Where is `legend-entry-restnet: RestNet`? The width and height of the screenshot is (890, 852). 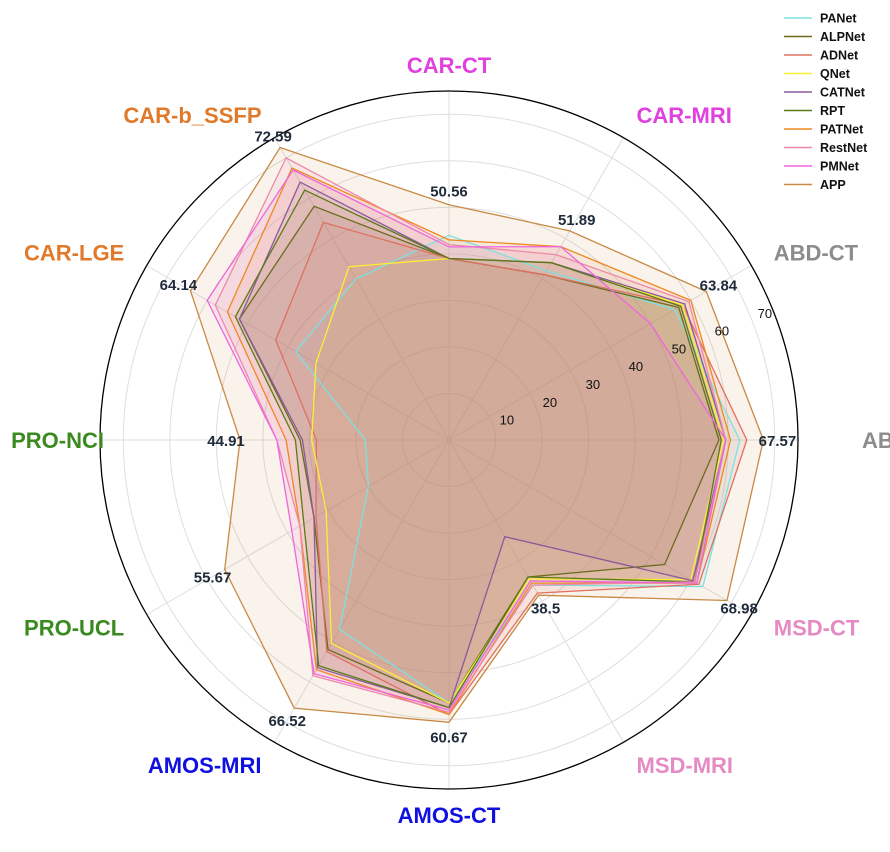
legend-entry-restnet: RestNet is located at coordinates (844, 148).